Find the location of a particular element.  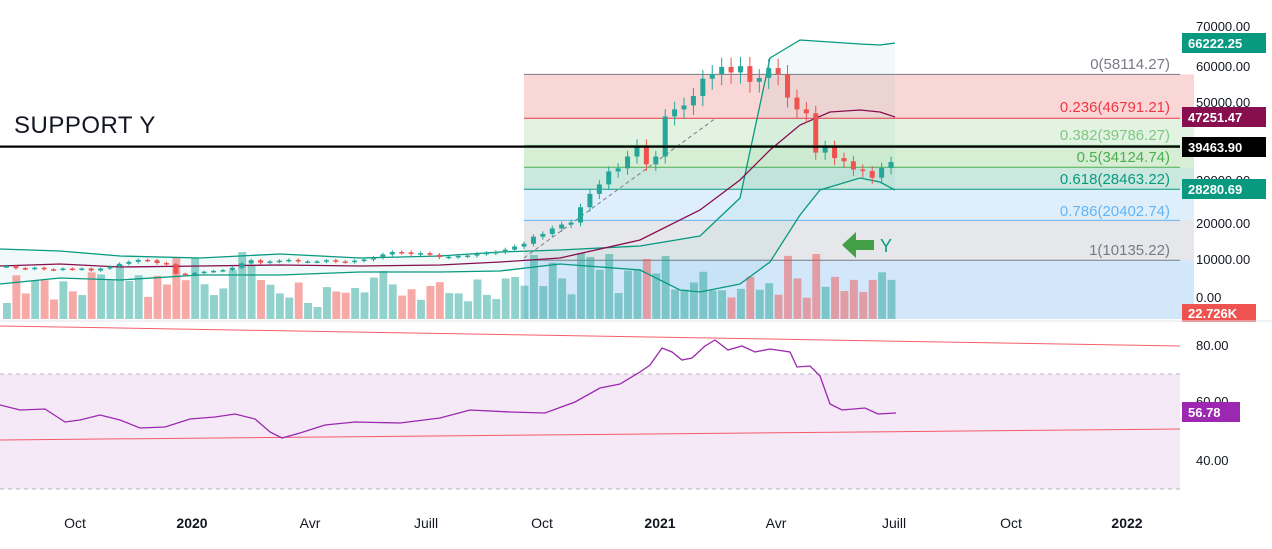

volume-badge is located at coordinates (1219, 313).